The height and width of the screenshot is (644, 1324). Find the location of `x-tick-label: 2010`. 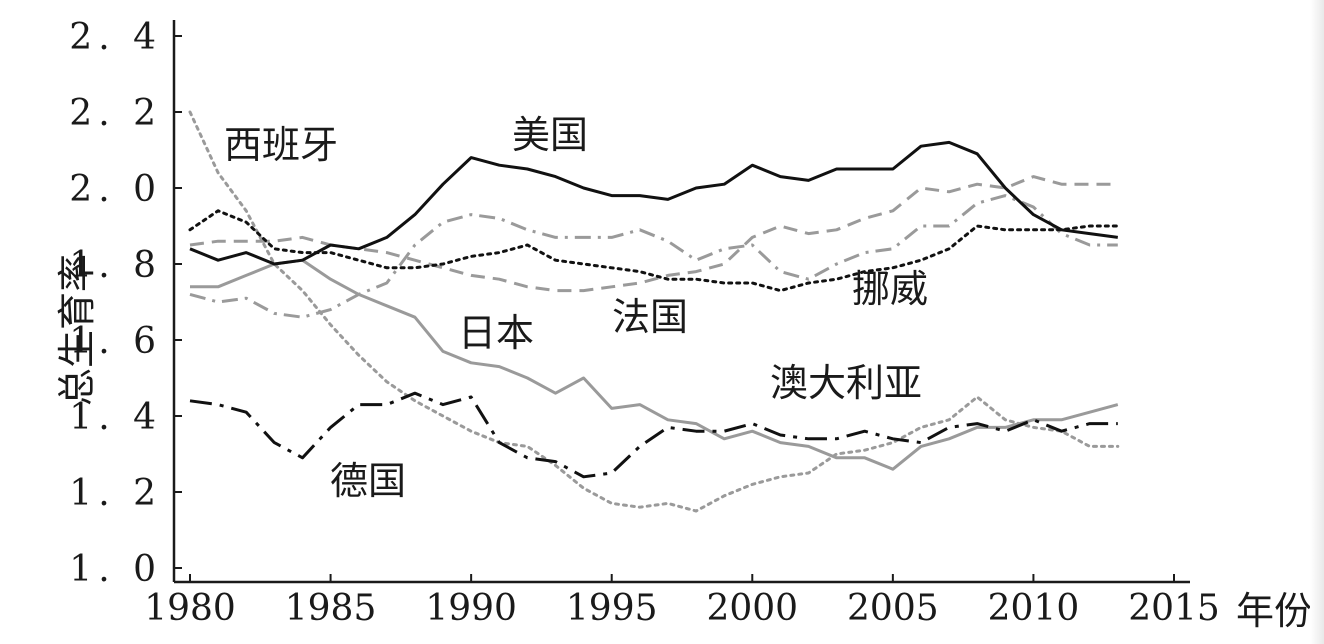

x-tick-label: 2010 is located at coordinates (1034, 608).